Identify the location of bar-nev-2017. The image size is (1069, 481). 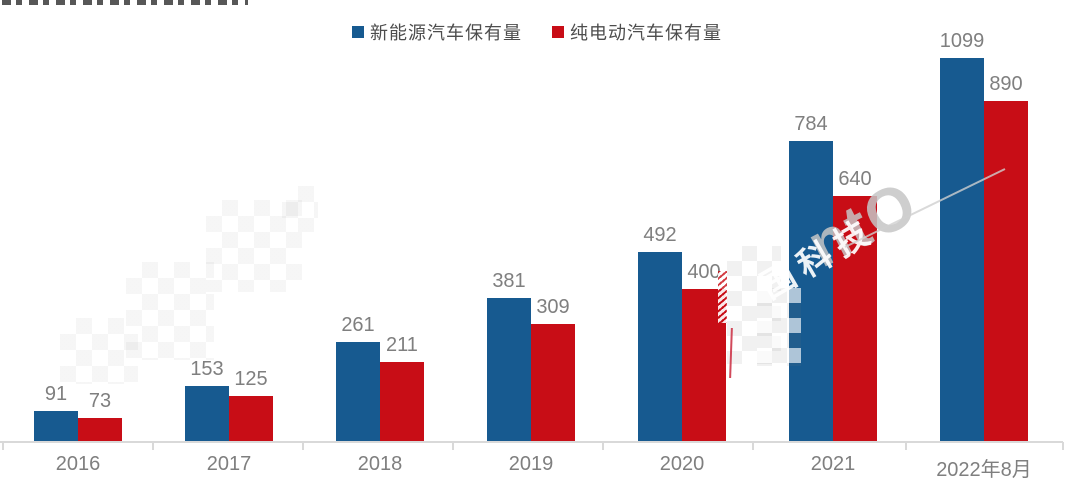
(207, 413).